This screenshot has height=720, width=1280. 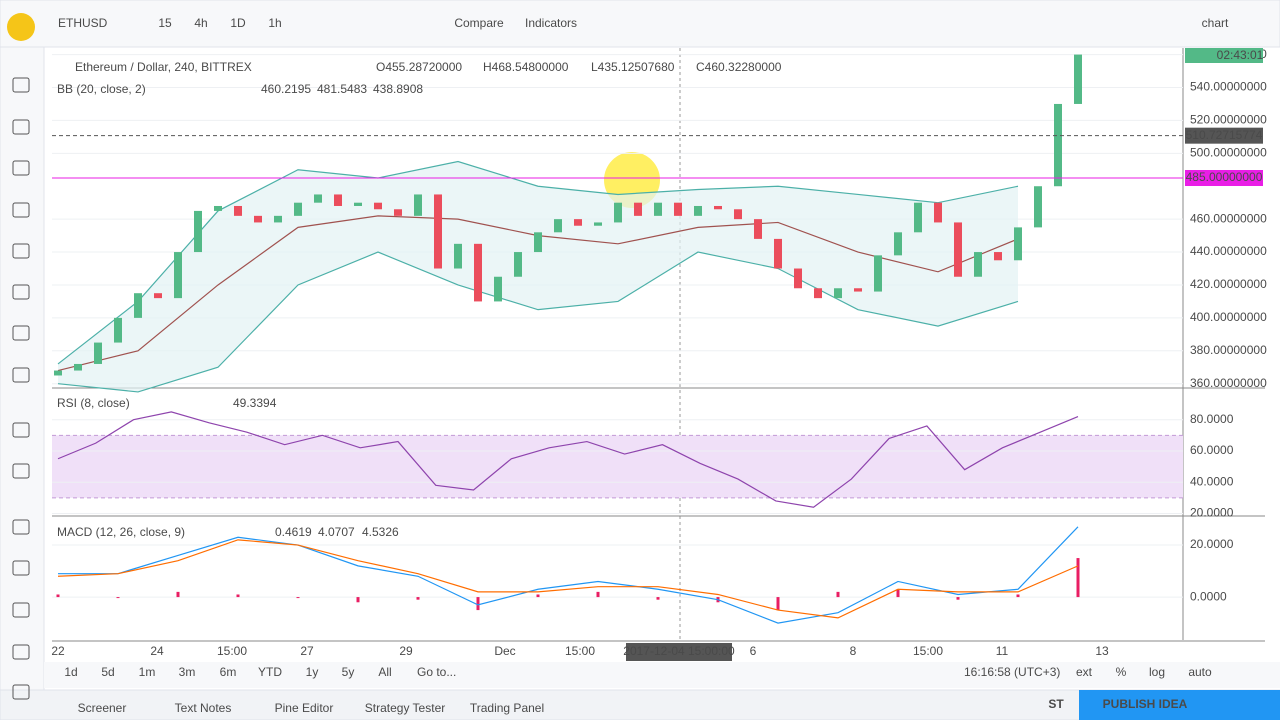 What do you see at coordinates (1224, 177) in the screenshot?
I see `price-tag-label: 485.00000000` at bounding box center [1224, 177].